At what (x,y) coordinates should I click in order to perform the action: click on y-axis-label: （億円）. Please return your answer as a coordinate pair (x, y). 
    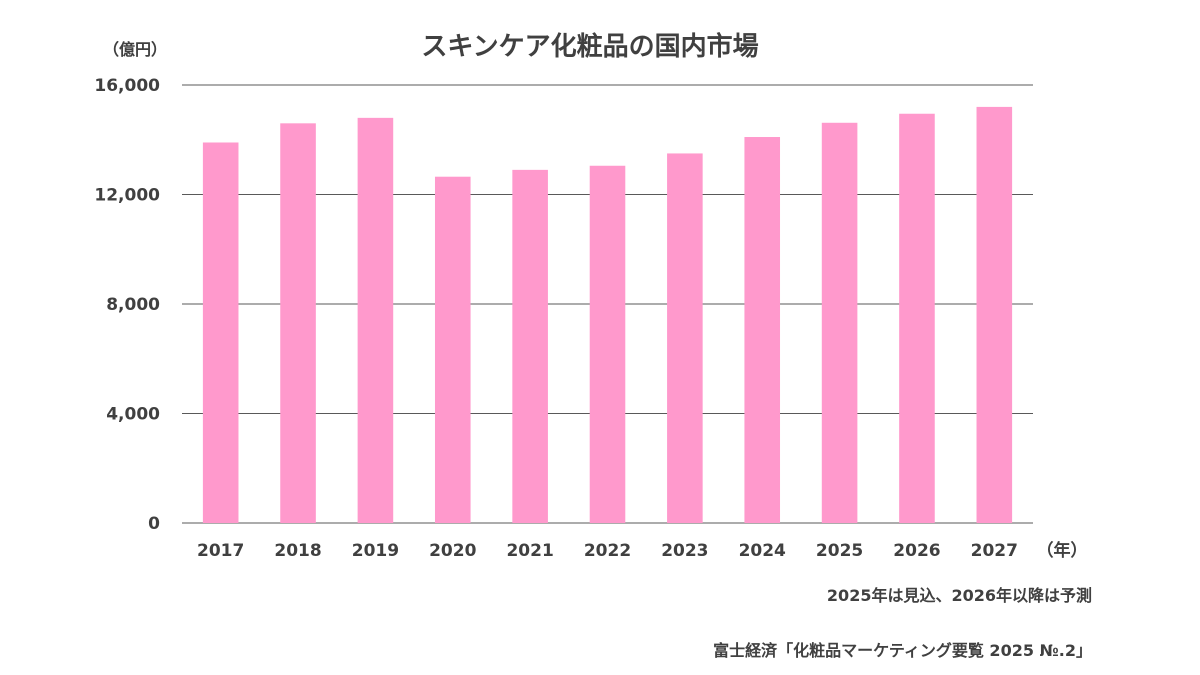
    Looking at the image, I should click on (135, 49).